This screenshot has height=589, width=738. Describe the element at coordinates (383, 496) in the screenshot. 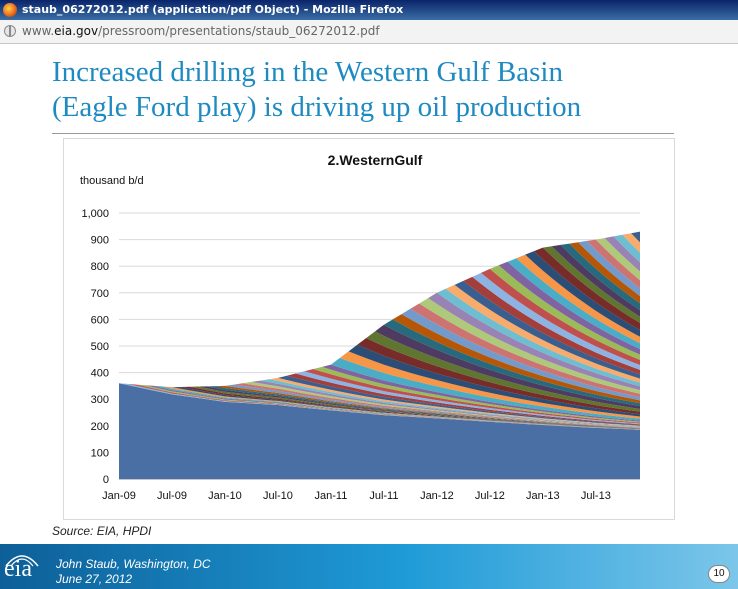

I see `x-tick-label: Jul-11` at that location.